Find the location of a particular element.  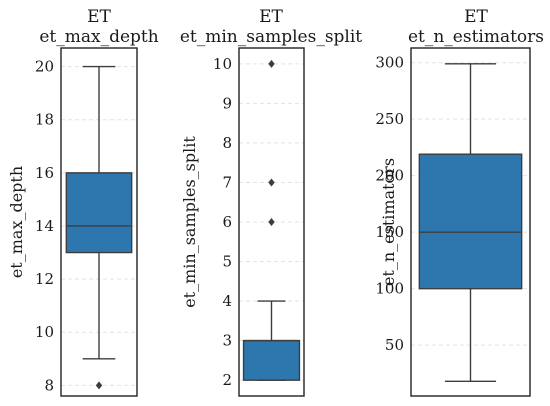

y-tick-label: 300 is located at coordinates (389, 63).